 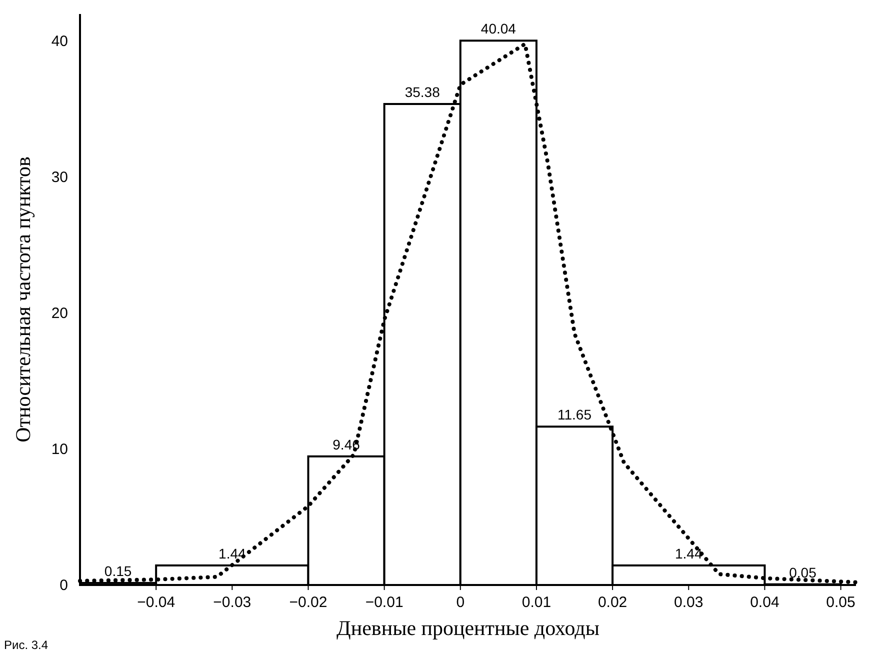 I want to click on y-tick-label: 40, so click(x=59, y=41).